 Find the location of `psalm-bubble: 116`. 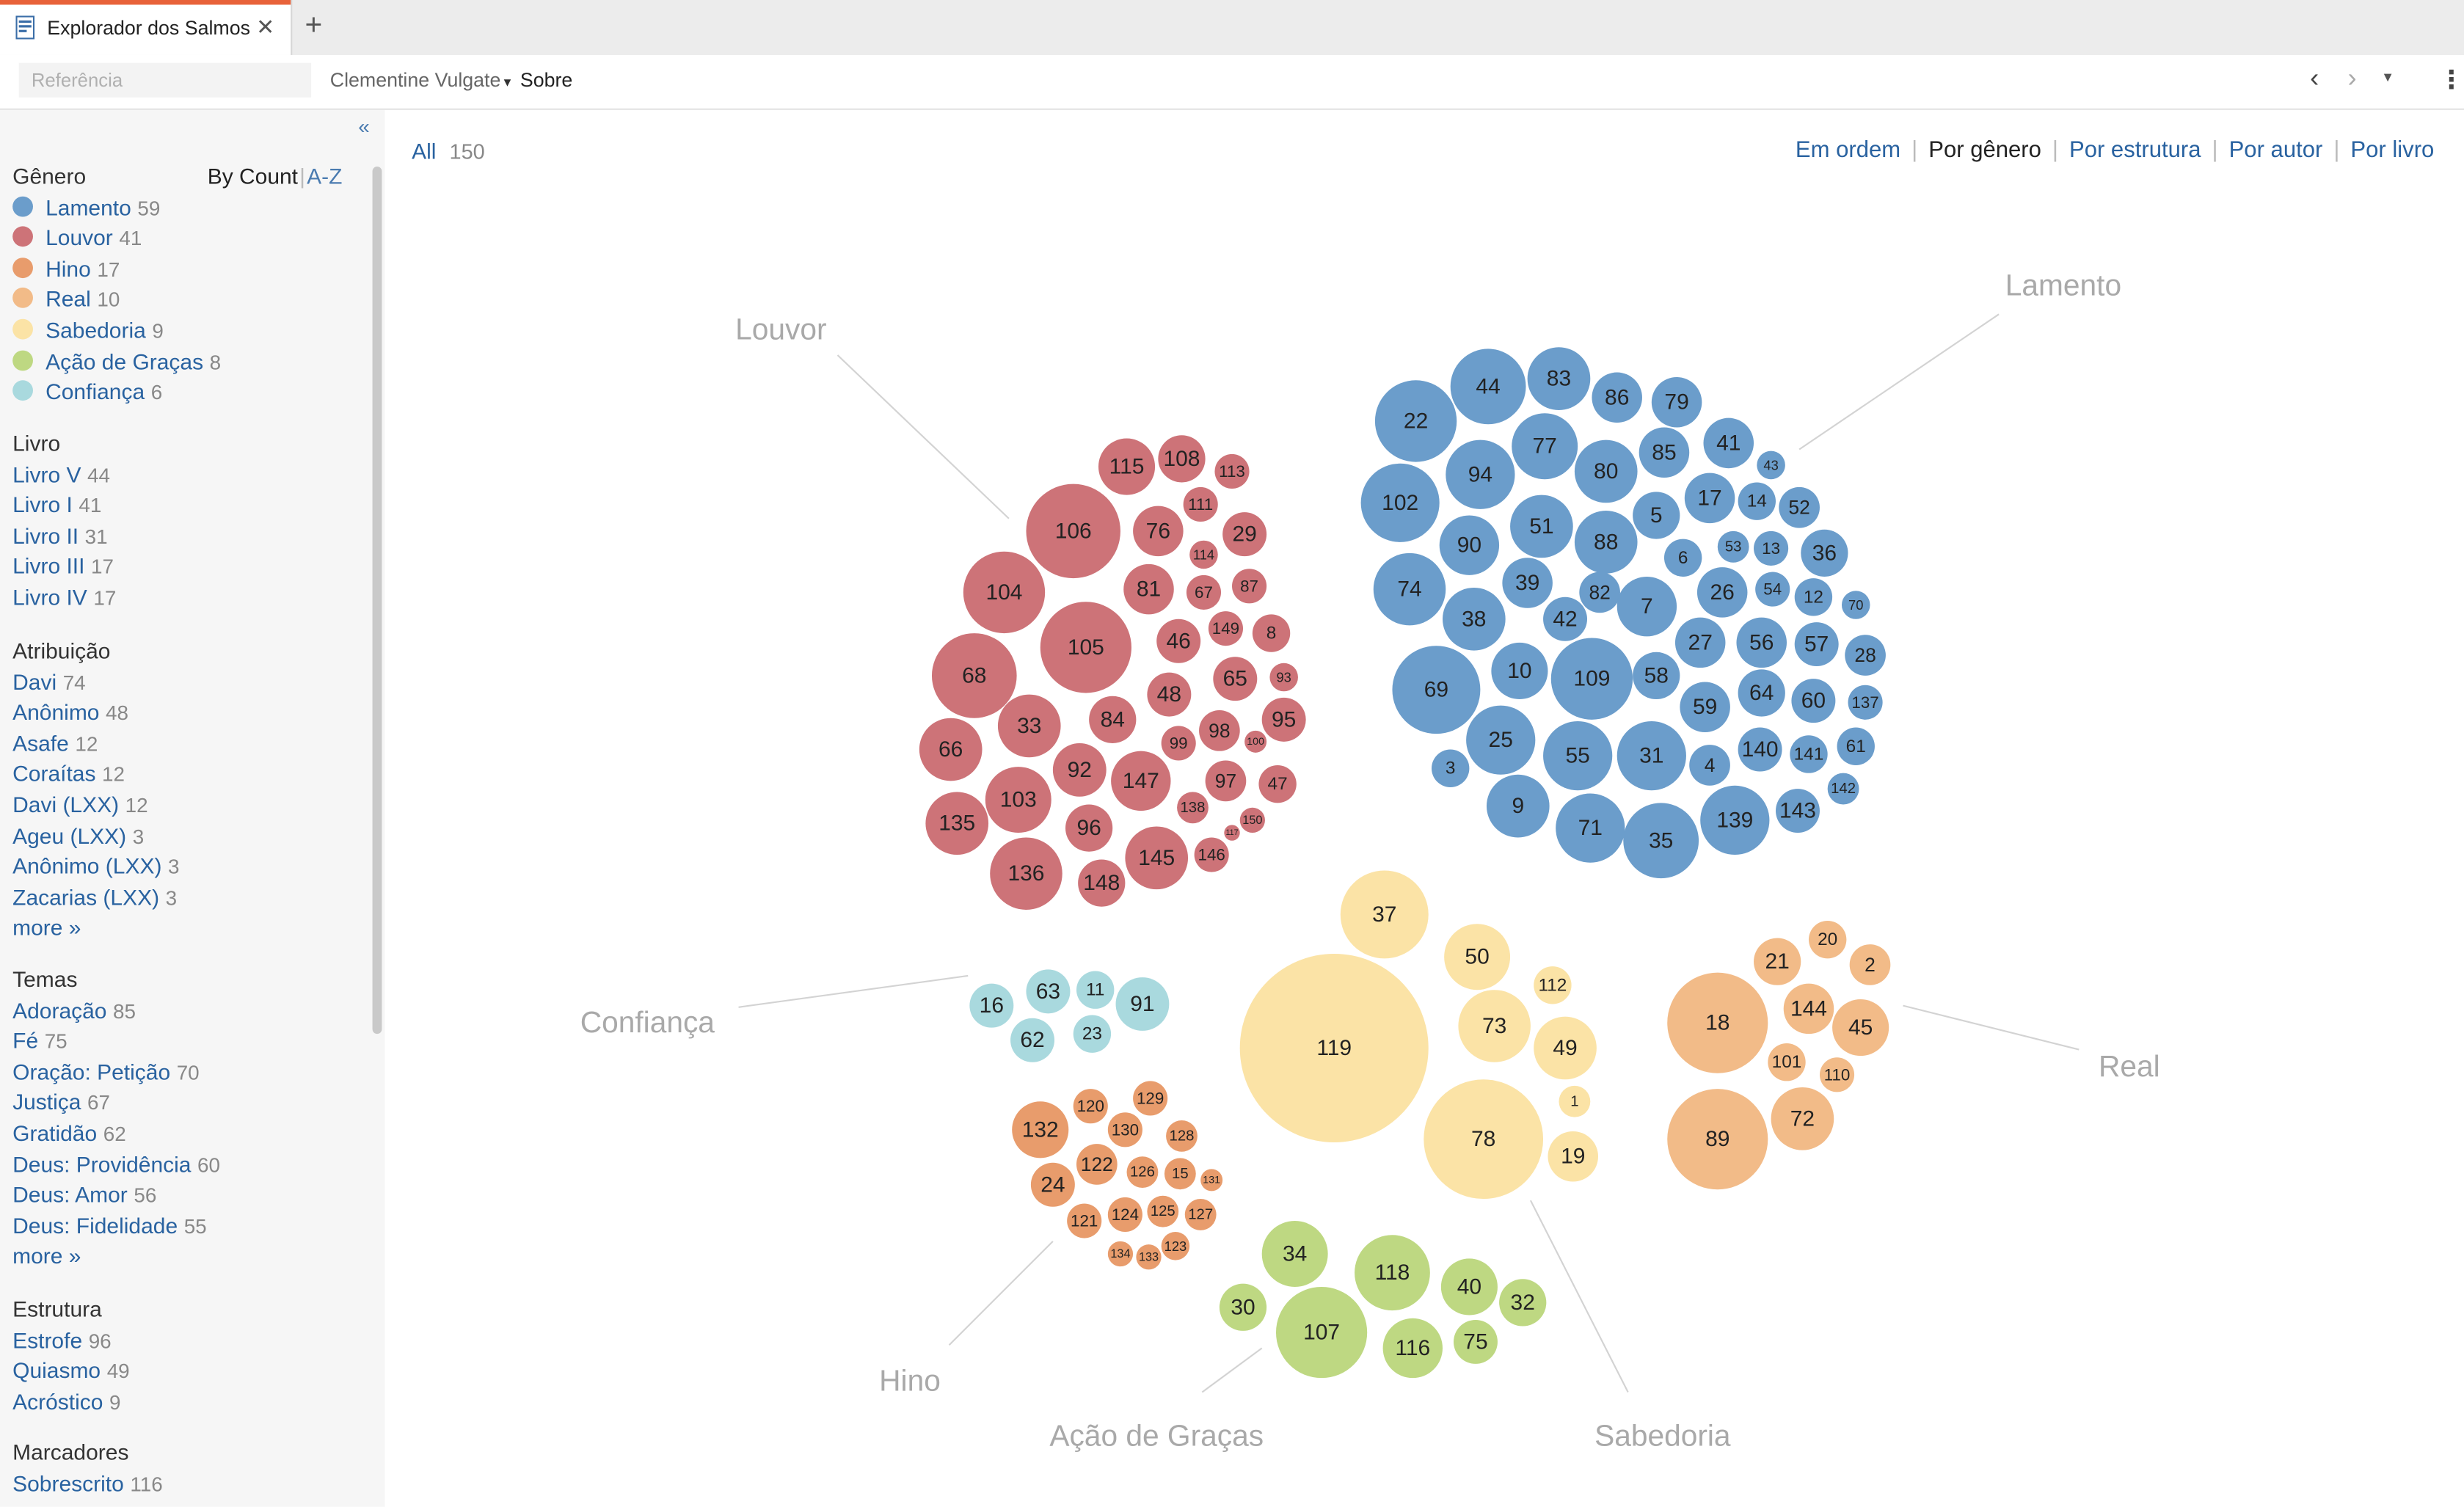

psalm-bubble: 116 is located at coordinates (1412, 1348).